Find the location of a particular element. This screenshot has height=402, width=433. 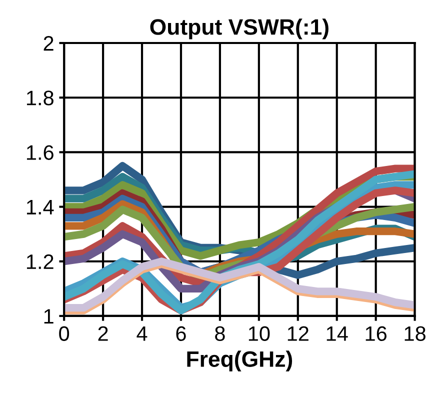

x-tick-label: 4 is located at coordinates (142, 333).